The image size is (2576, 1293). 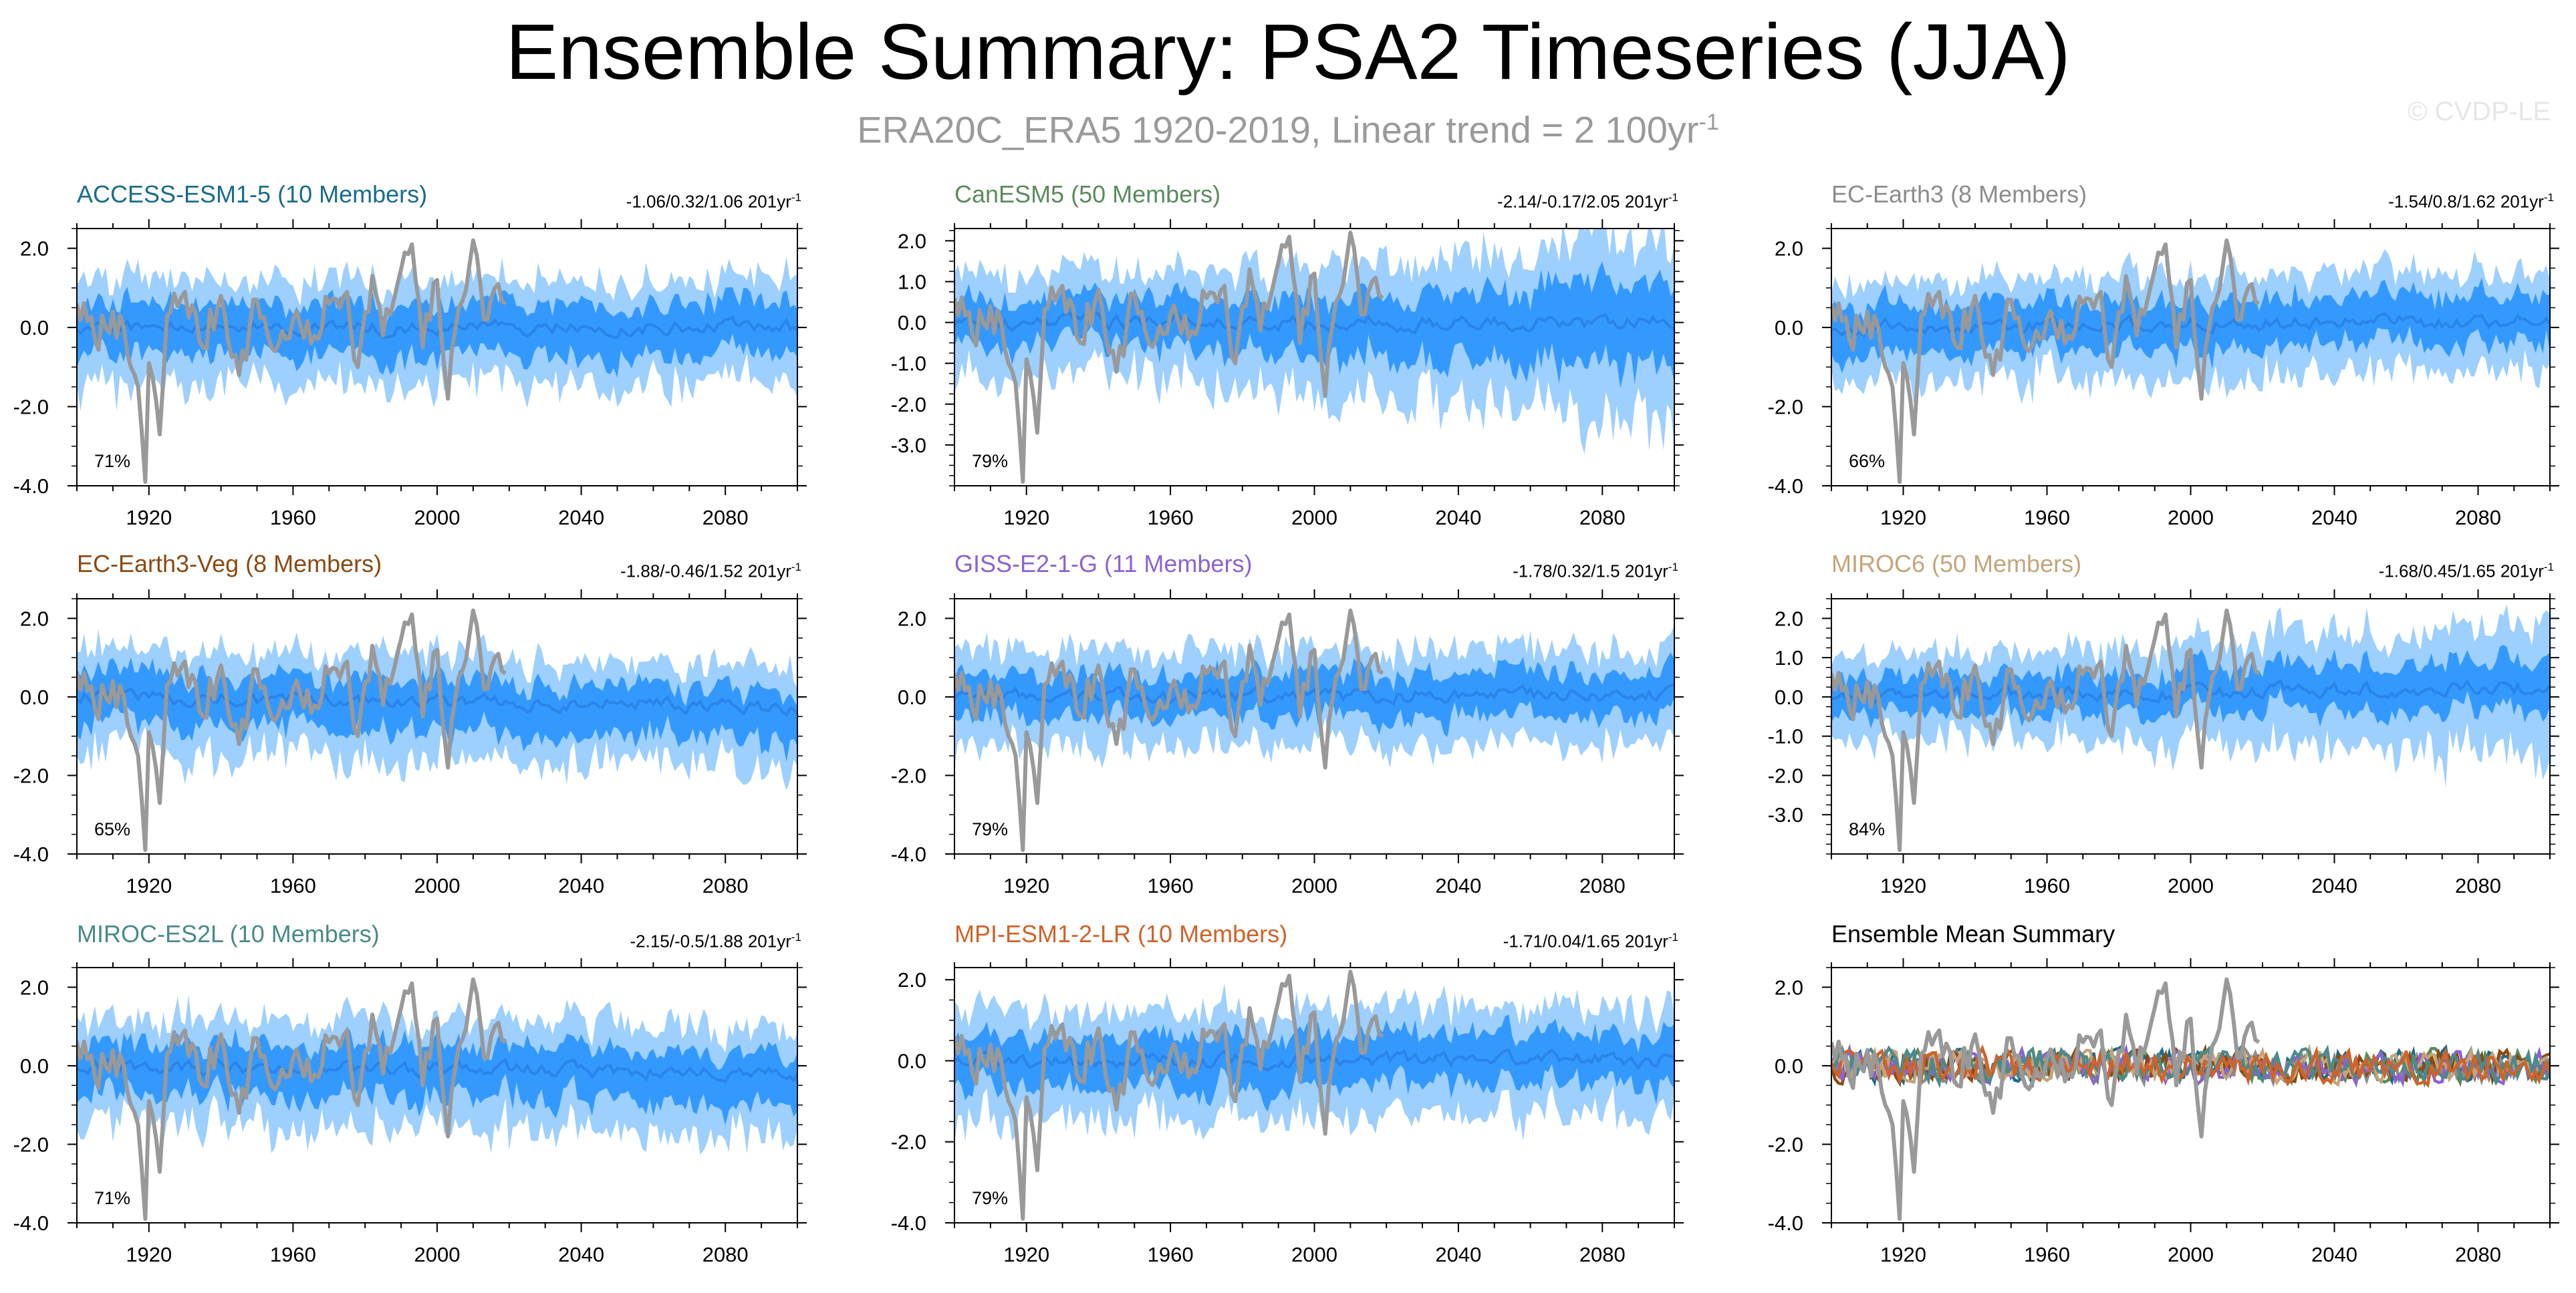 What do you see at coordinates (112, 461) in the screenshot?
I see `percent-label: 71%` at bounding box center [112, 461].